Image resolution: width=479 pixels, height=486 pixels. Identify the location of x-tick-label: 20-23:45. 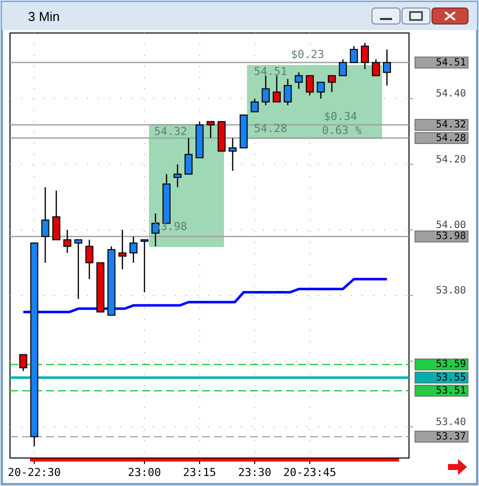
(309, 472).